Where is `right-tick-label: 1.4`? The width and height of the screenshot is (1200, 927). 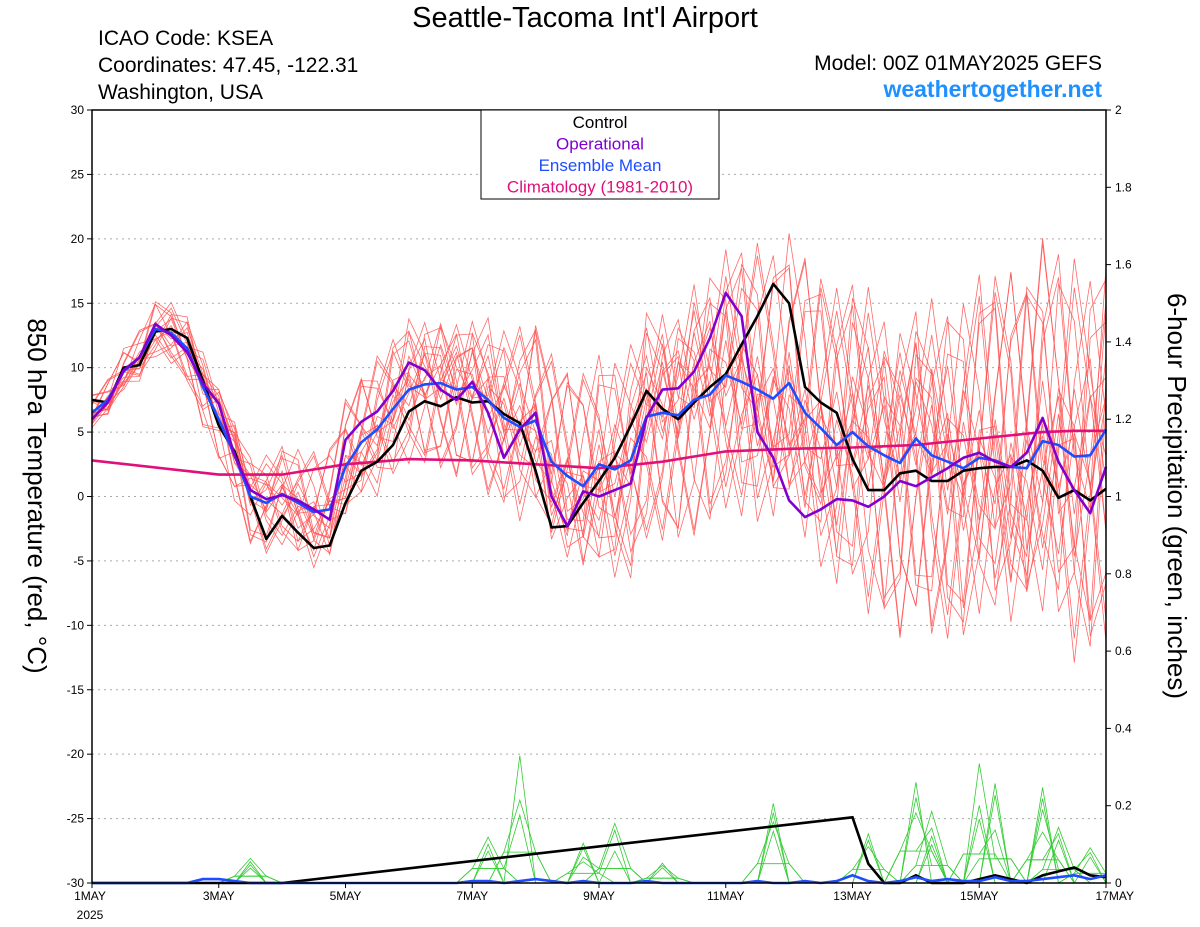 right-tick-label: 1.4 is located at coordinates (1123, 342).